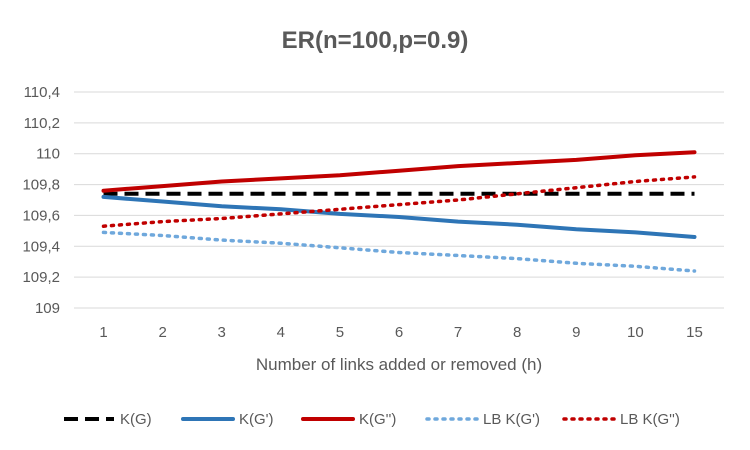 This screenshot has height=450, width=750. Describe the element at coordinates (41, 277) in the screenshot. I see `y-tick-label: 109,2` at that location.